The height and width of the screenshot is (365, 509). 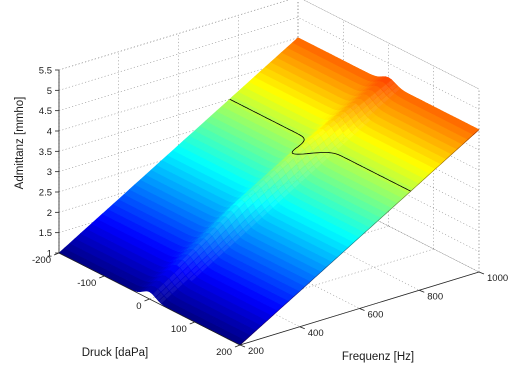 I want to click on contour-line, so click(x=320, y=145).